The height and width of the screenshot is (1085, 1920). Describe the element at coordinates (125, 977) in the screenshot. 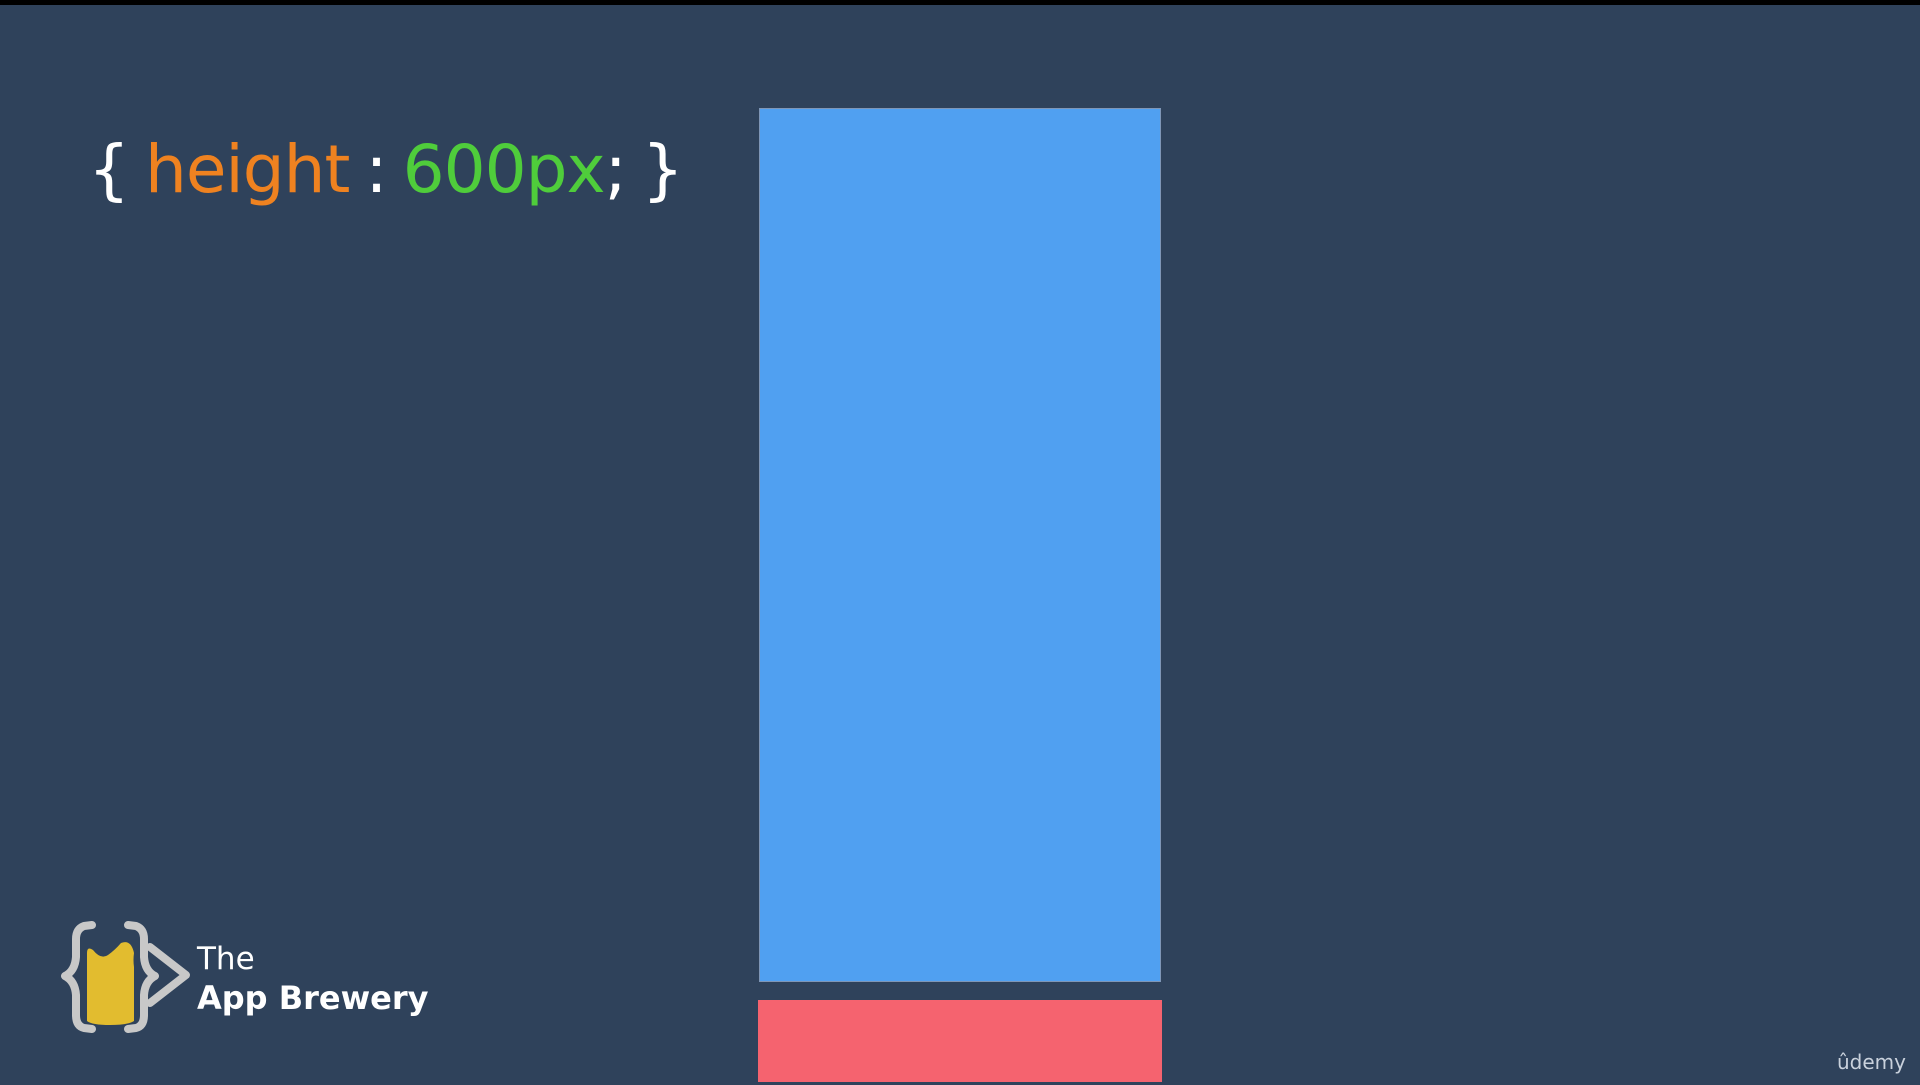

I see `app-brewery-logo-icon` at that location.